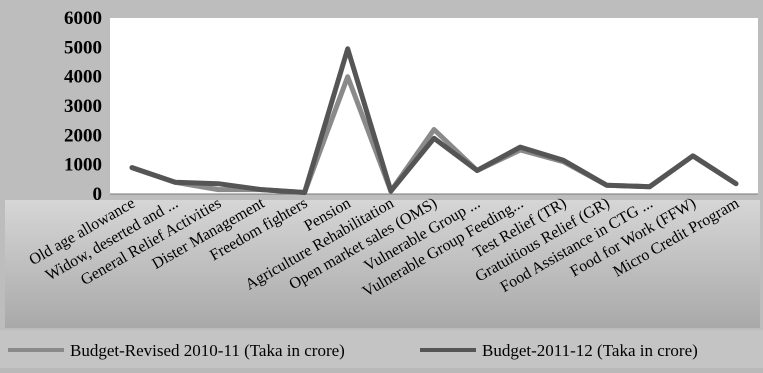 The image size is (763, 373). What do you see at coordinates (207, 350) in the screenshot?
I see `legend-label-0: Budget-Revised 2010-11 (Taka in crore)` at bounding box center [207, 350].